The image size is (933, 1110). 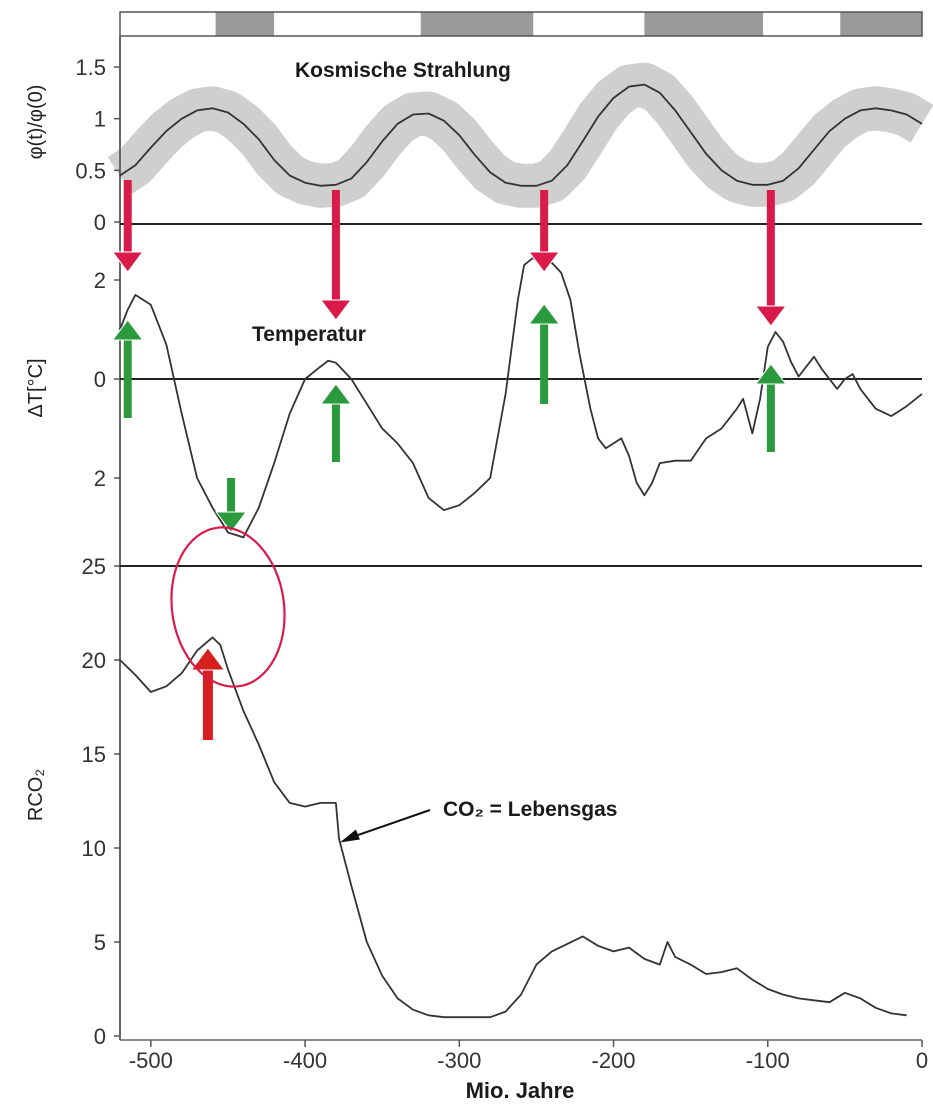 I want to click on x-axis-label: Mio. Jahre, so click(x=520, y=1090).